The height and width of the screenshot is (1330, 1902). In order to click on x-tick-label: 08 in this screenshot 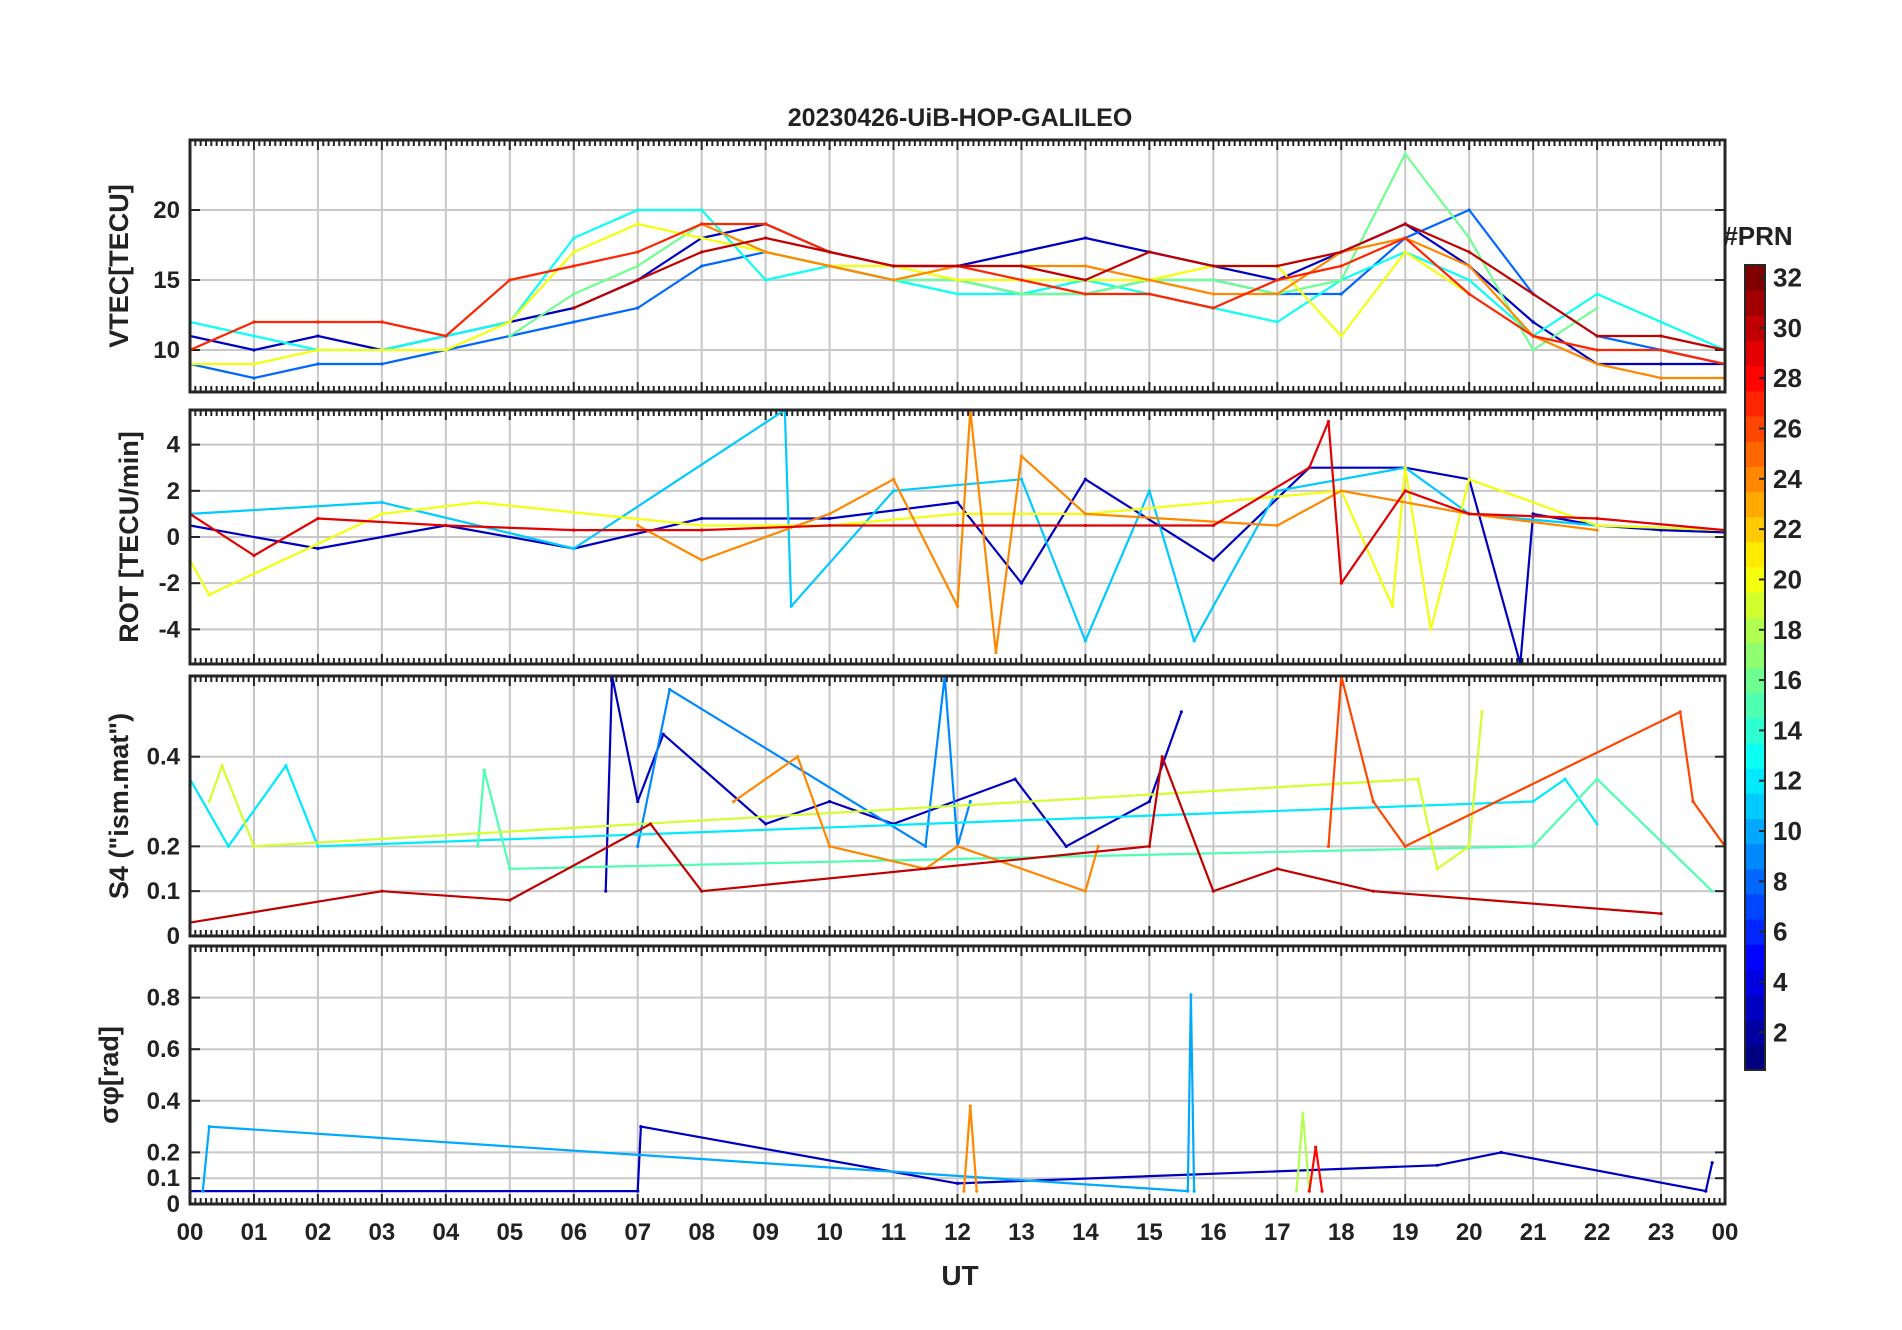, I will do `click(701, 1232)`.